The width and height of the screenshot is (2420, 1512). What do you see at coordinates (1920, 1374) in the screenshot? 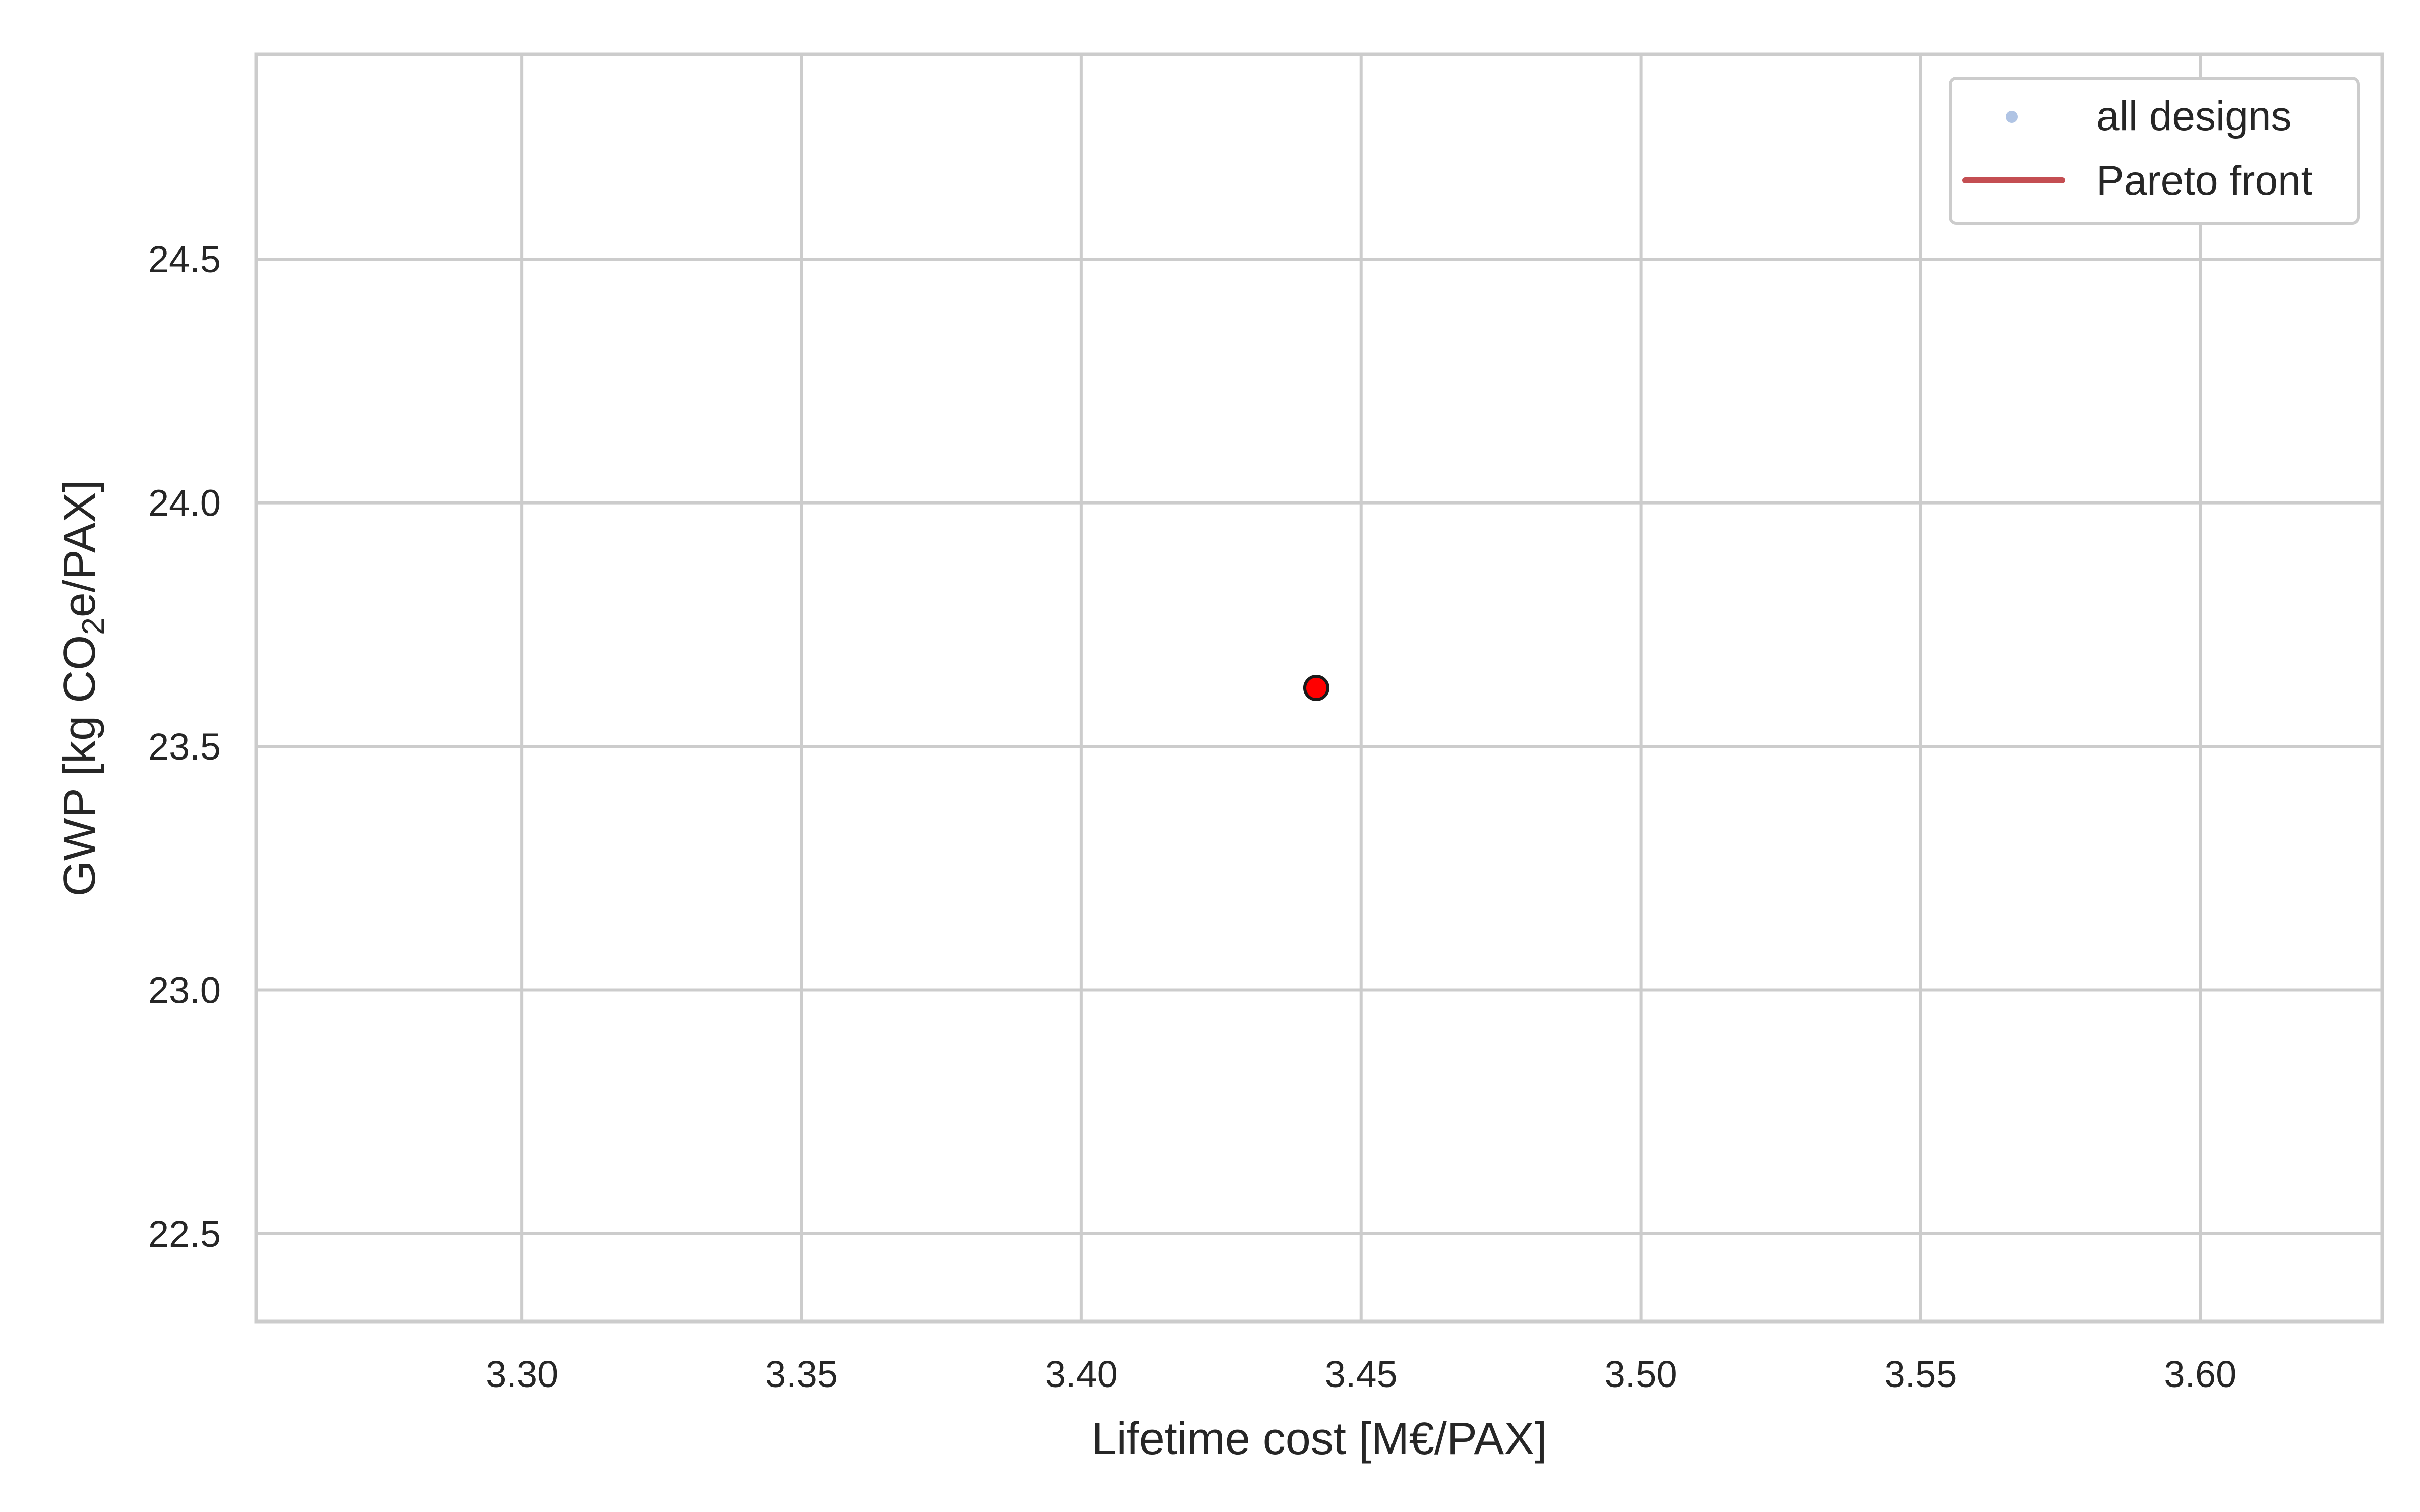
I see `x-tick-label: 3.55` at bounding box center [1920, 1374].